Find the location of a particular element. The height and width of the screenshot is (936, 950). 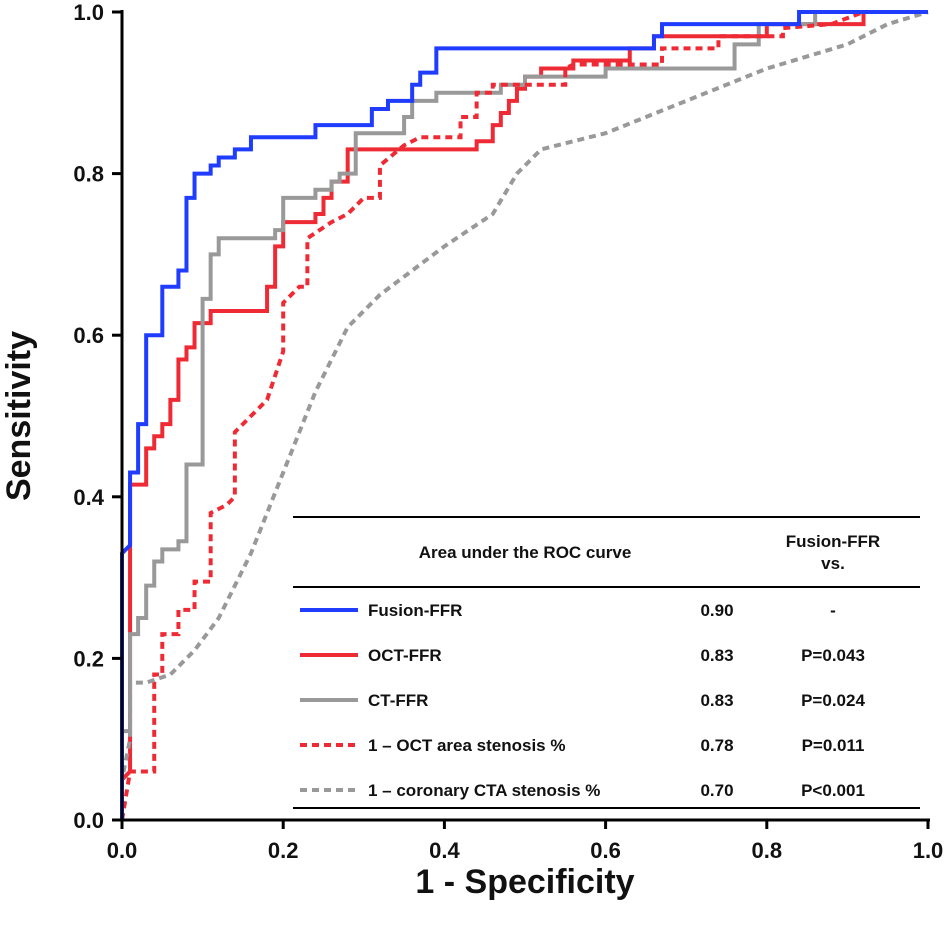

y-tick-label: 0.0 is located at coordinates (88, 820).